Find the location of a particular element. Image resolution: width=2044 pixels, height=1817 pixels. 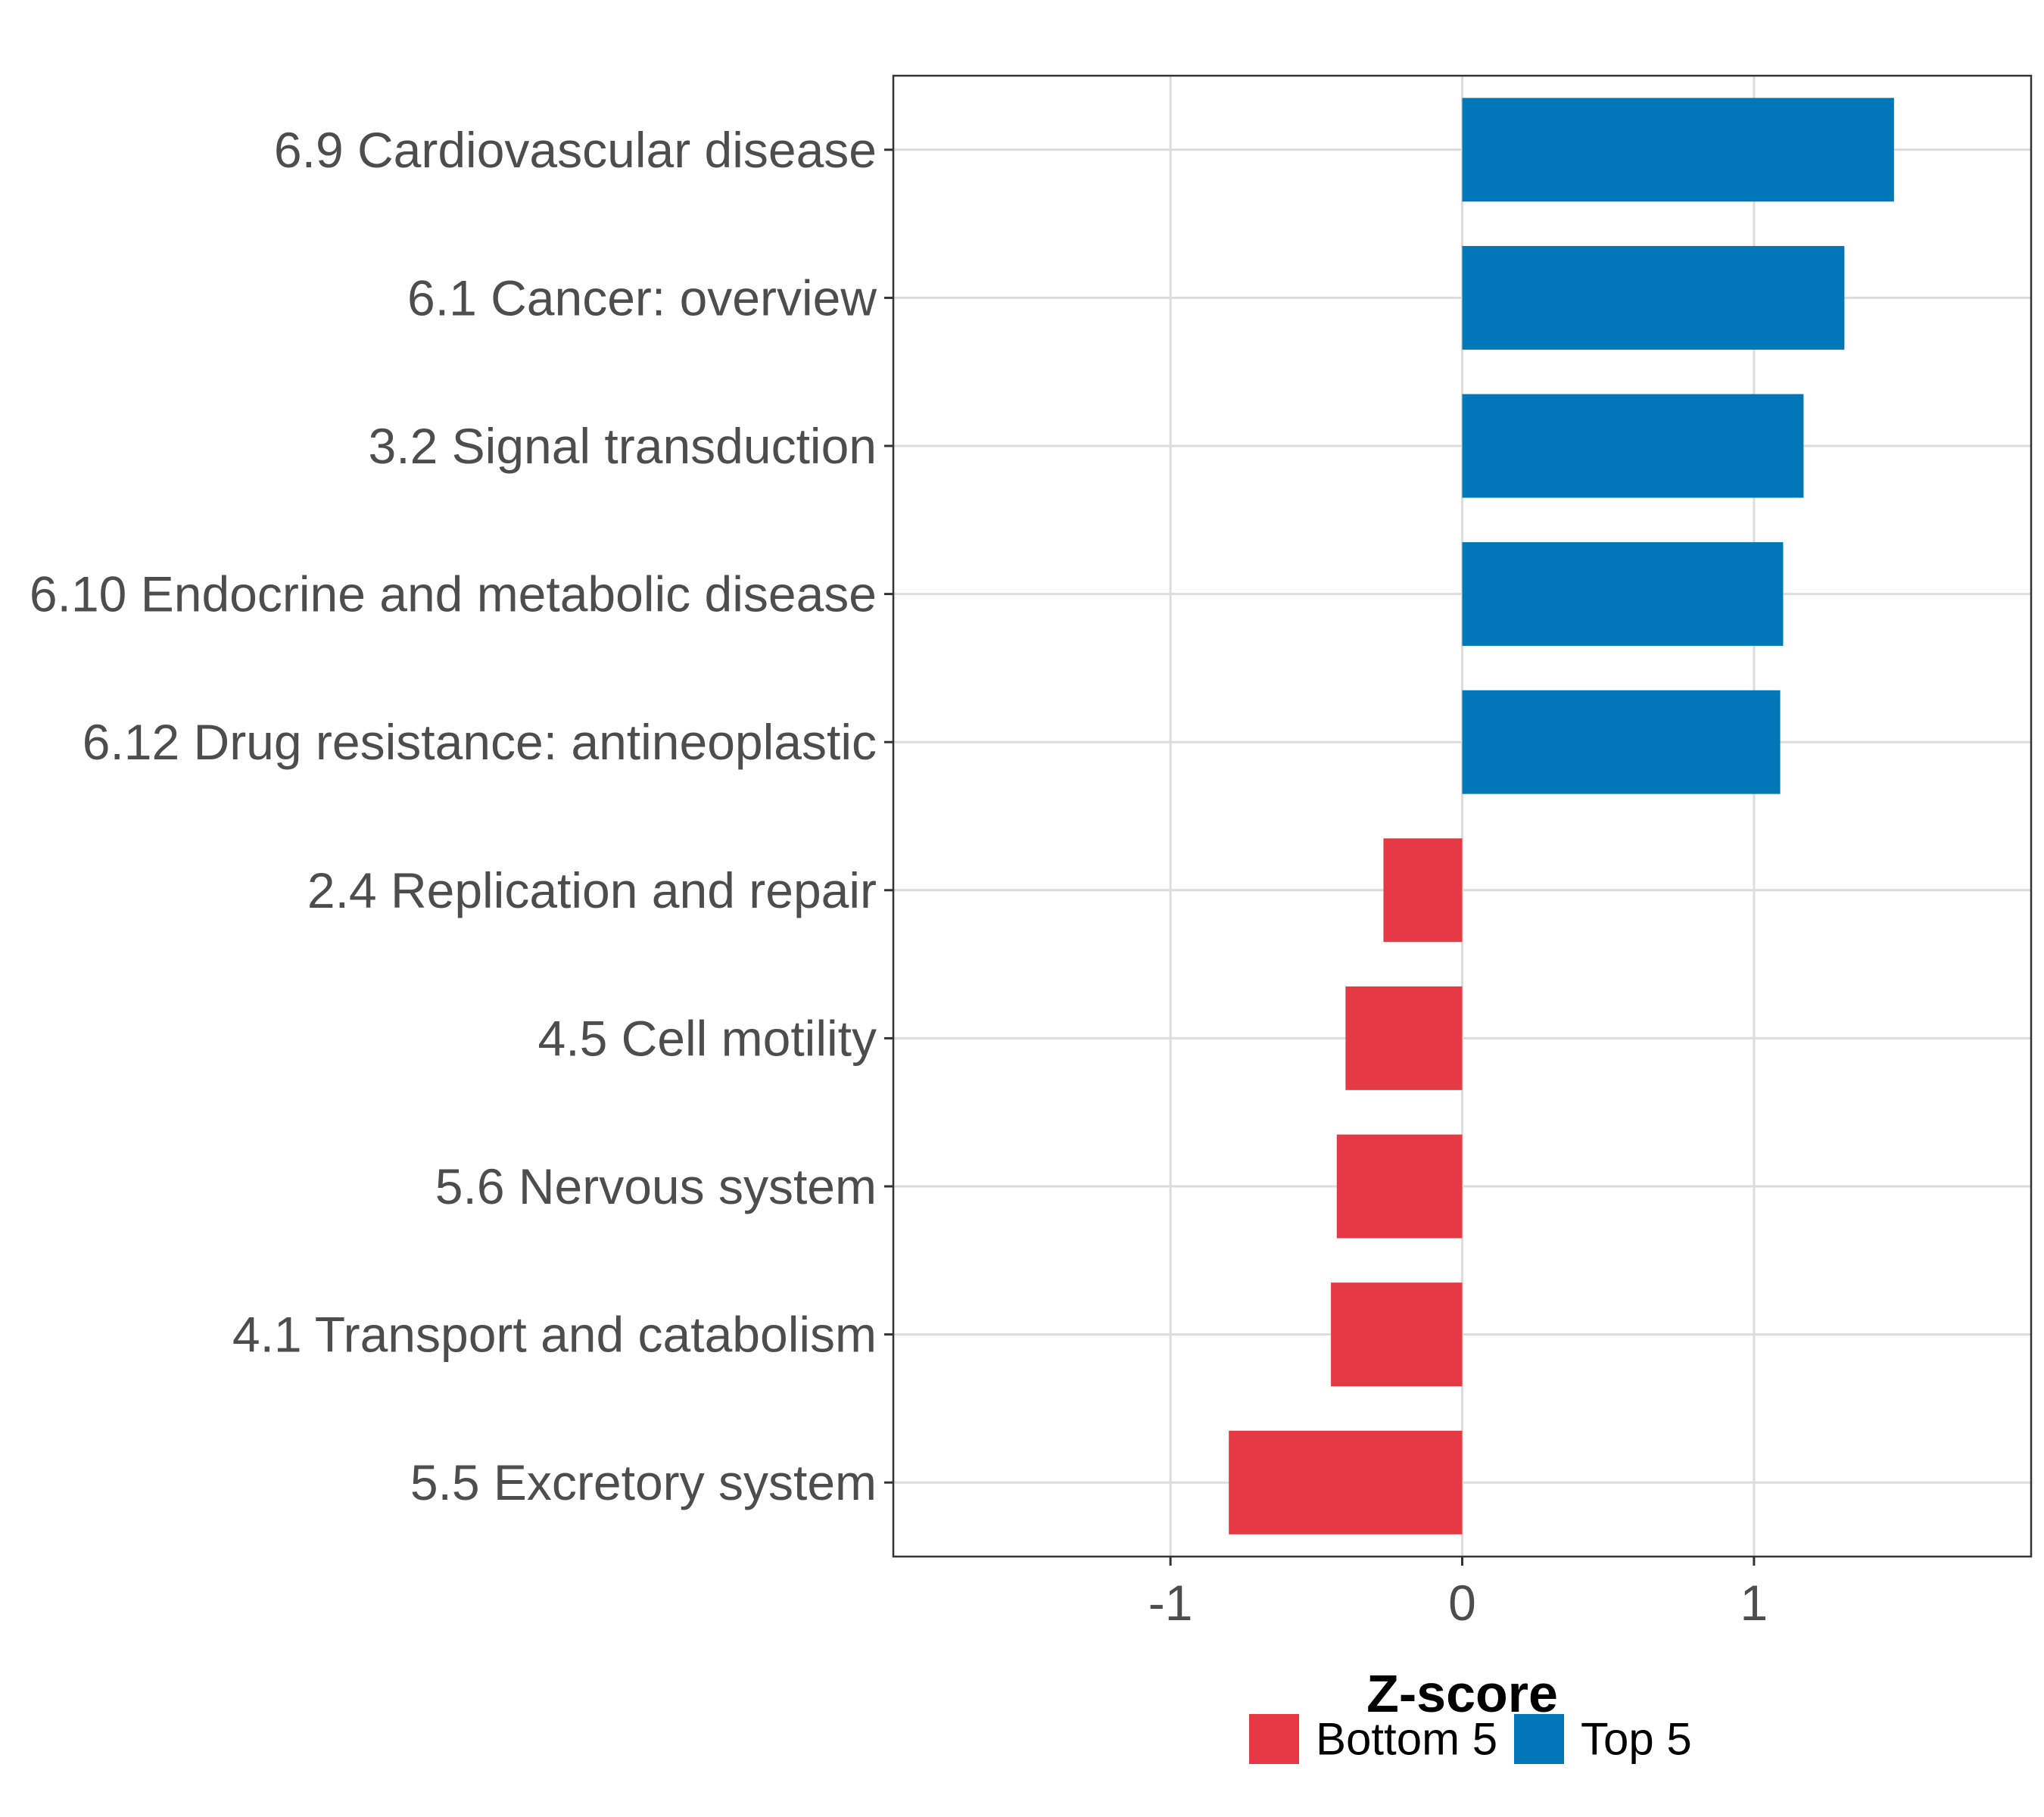

y-tick-label-4-1-transport-and-catabolism: 4.1 Transport and catabolism is located at coordinates (554, 1335).